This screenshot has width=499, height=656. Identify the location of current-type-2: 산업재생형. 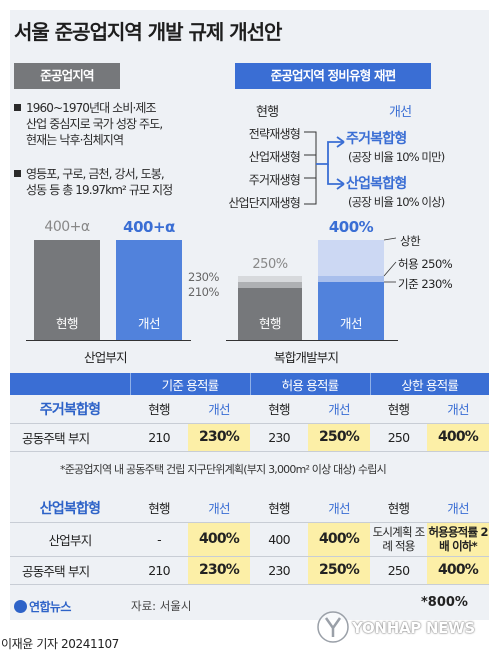
(274, 157).